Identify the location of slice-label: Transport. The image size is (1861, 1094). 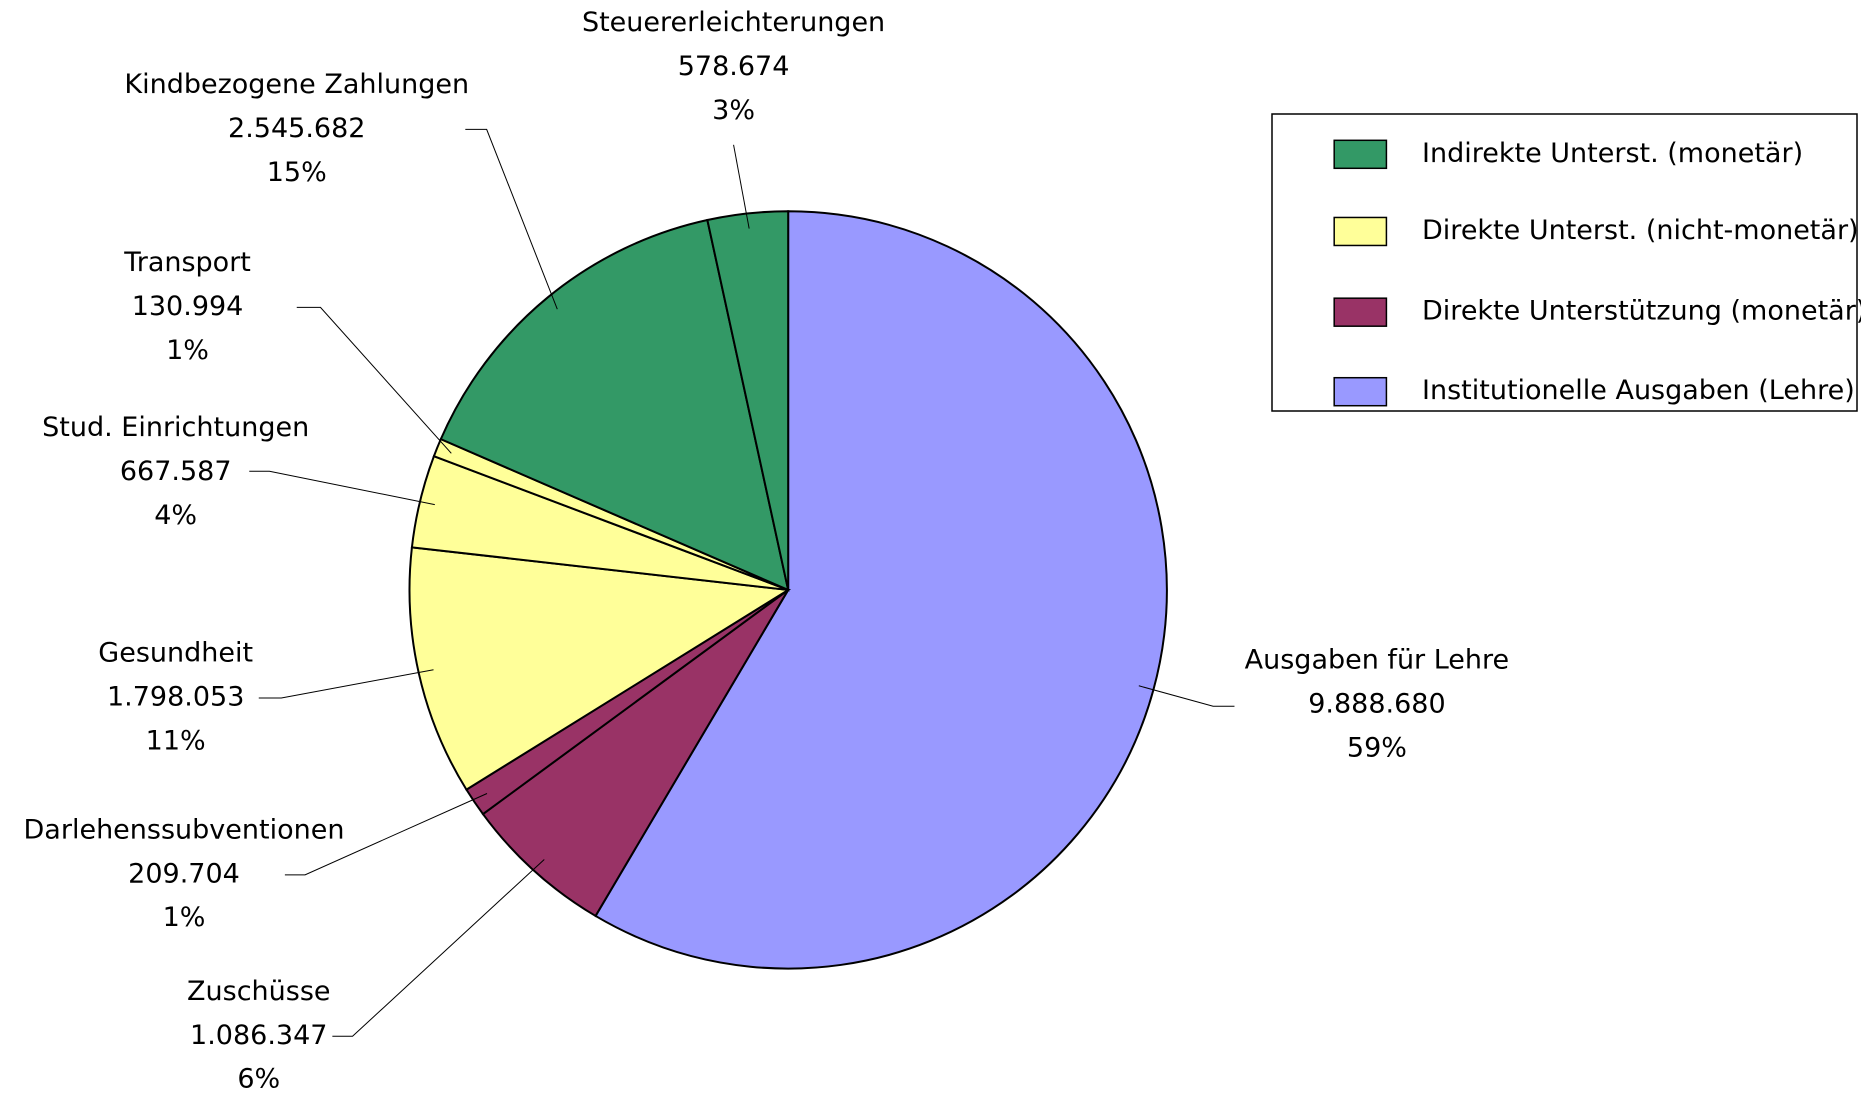
(187, 262).